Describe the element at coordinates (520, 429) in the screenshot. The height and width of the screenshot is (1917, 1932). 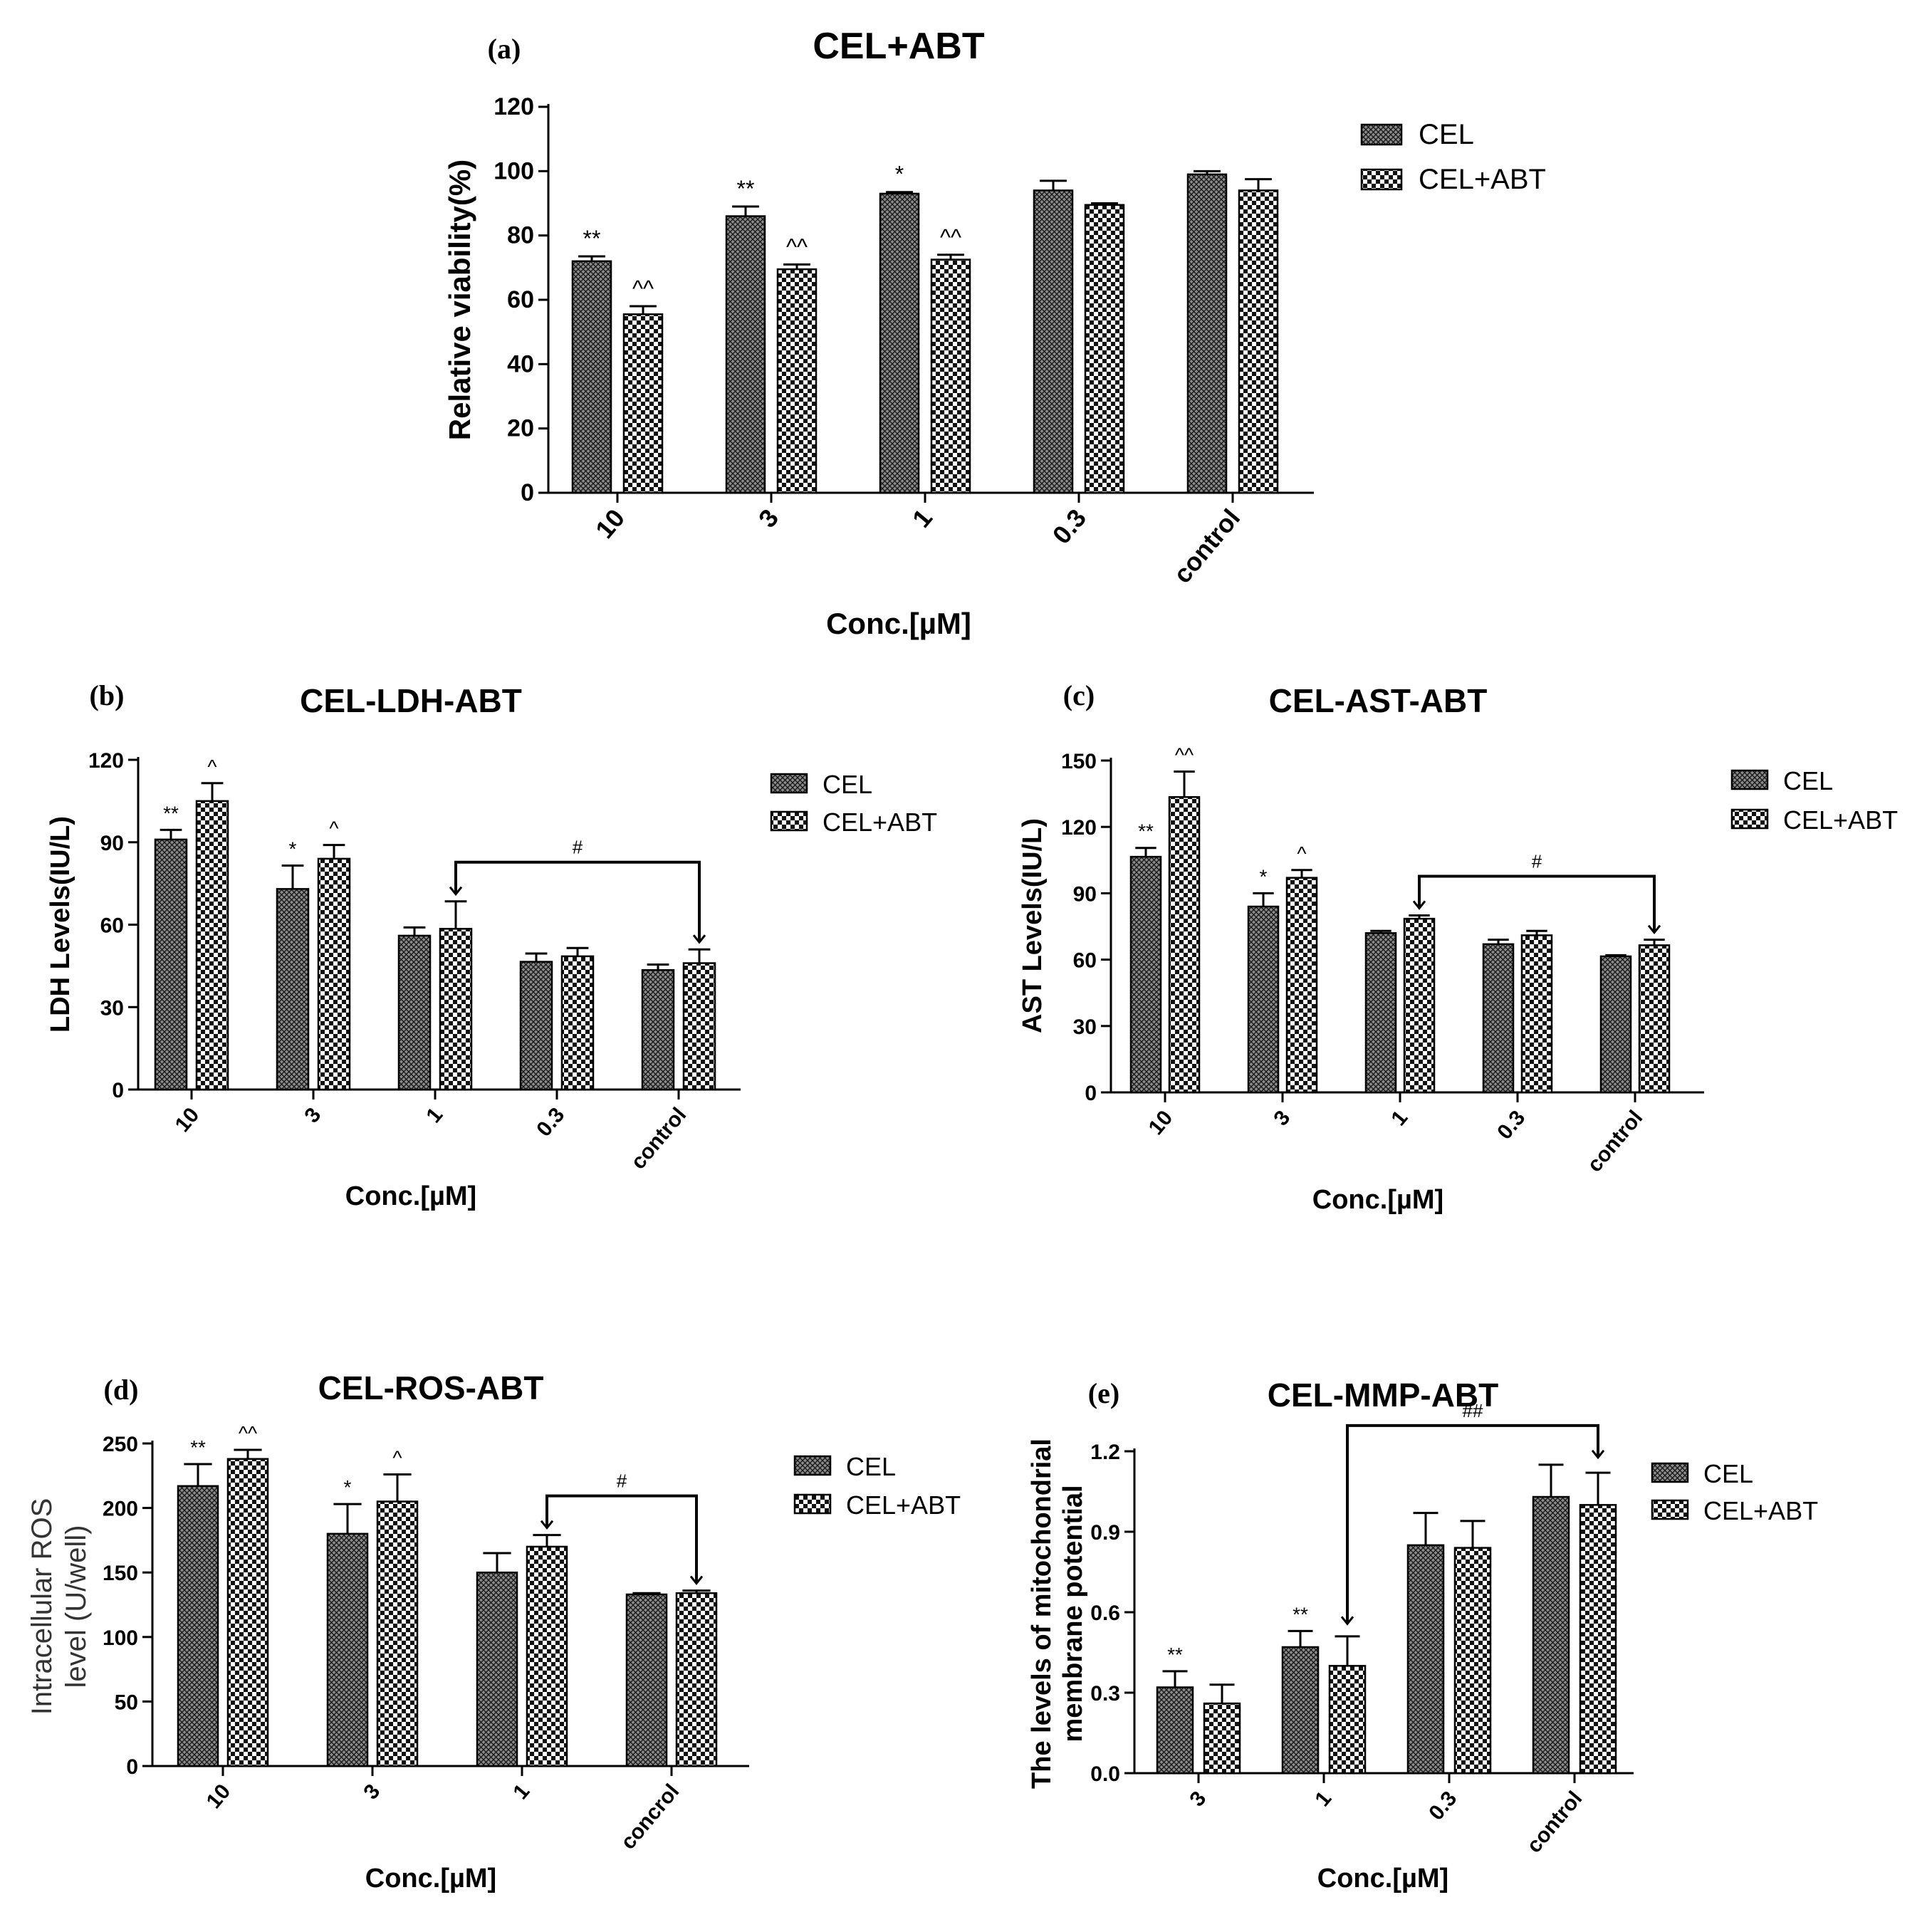
I see `y-tick-label: 20` at that location.